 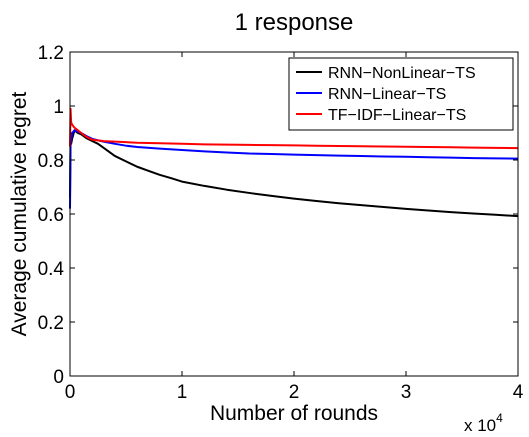 I want to click on chart-title: 1 response, so click(x=294, y=22).